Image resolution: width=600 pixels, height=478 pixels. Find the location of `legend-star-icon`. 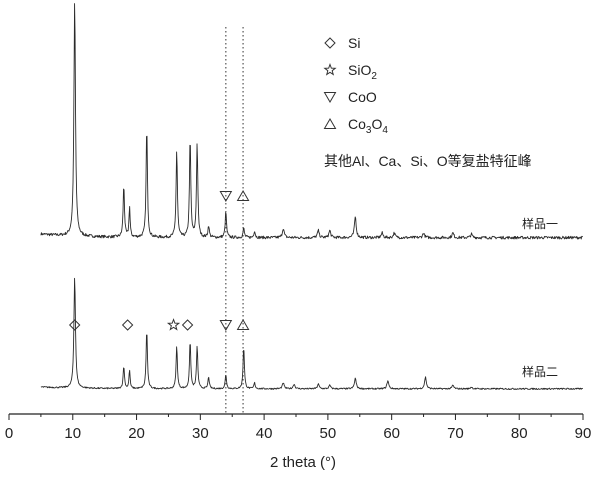

legend-star-icon is located at coordinates (330, 69).